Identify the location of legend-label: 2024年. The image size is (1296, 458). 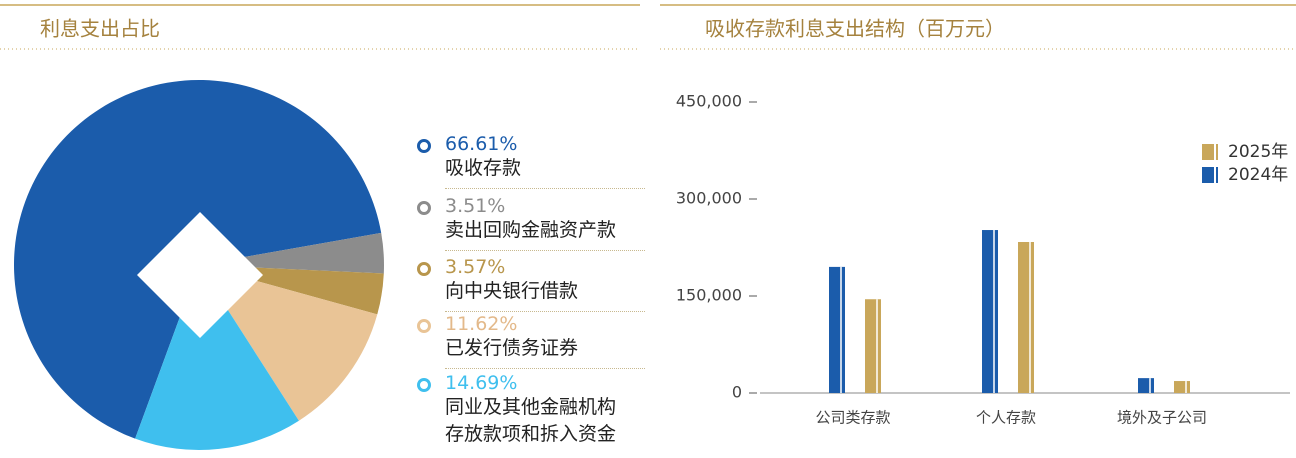
(1258, 175).